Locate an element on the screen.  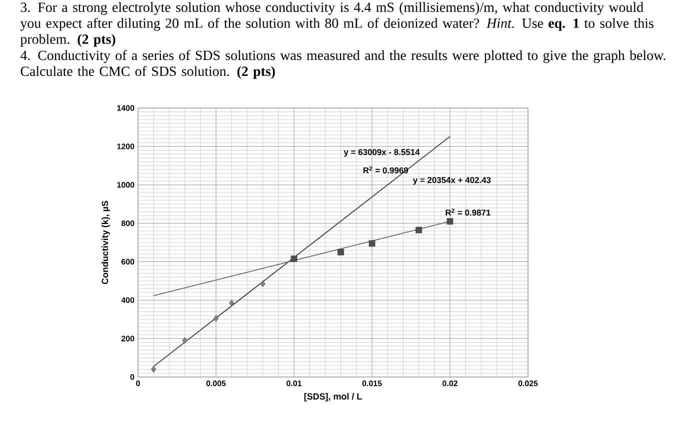
annotation: y = 63009x - 8.5514 is located at coordinates (382, 153).